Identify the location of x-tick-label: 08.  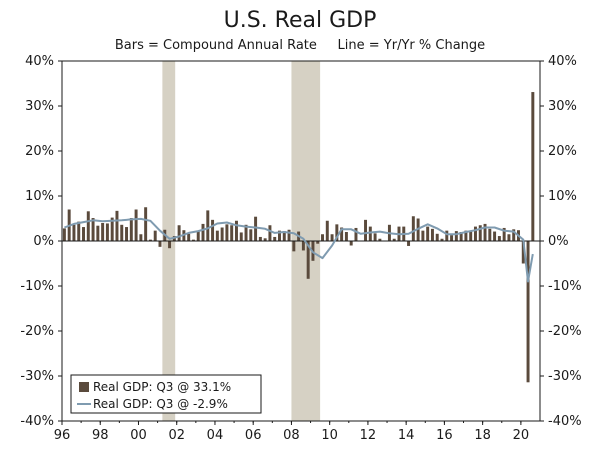
(291, 435).